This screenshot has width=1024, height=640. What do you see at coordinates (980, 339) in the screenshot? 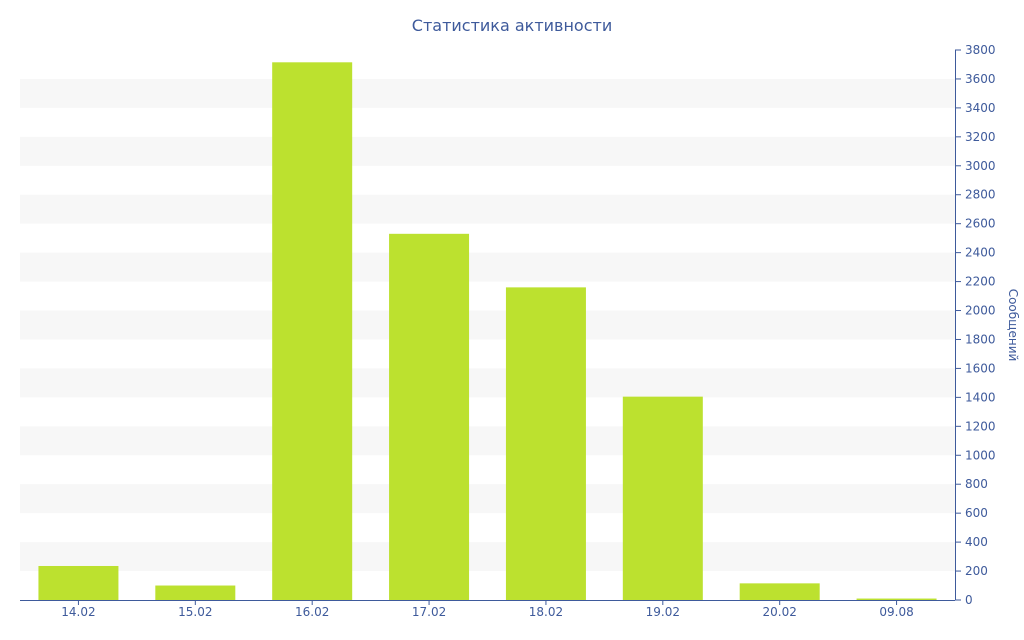
I see `y-tick-label: 1800` at bounding box center [980, 339].